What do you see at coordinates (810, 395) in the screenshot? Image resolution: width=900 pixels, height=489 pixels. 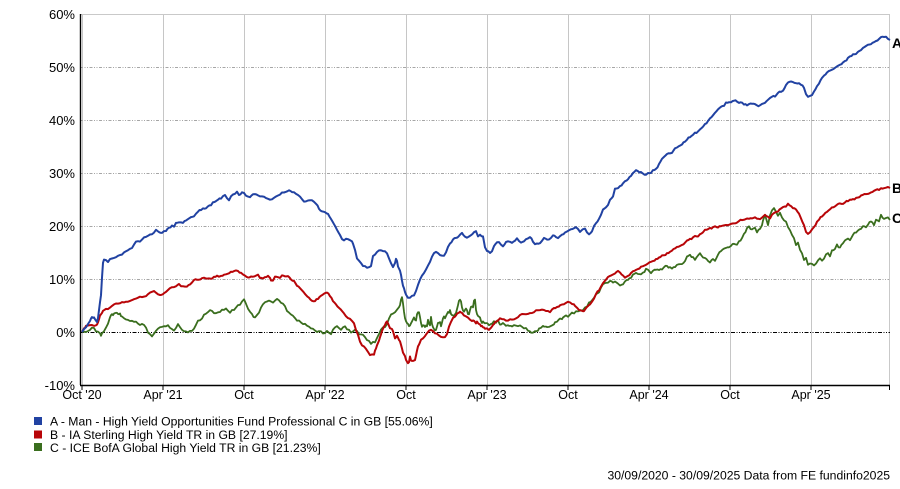 I see `svg-text: Apr '25` at bounding box center [810, 395].